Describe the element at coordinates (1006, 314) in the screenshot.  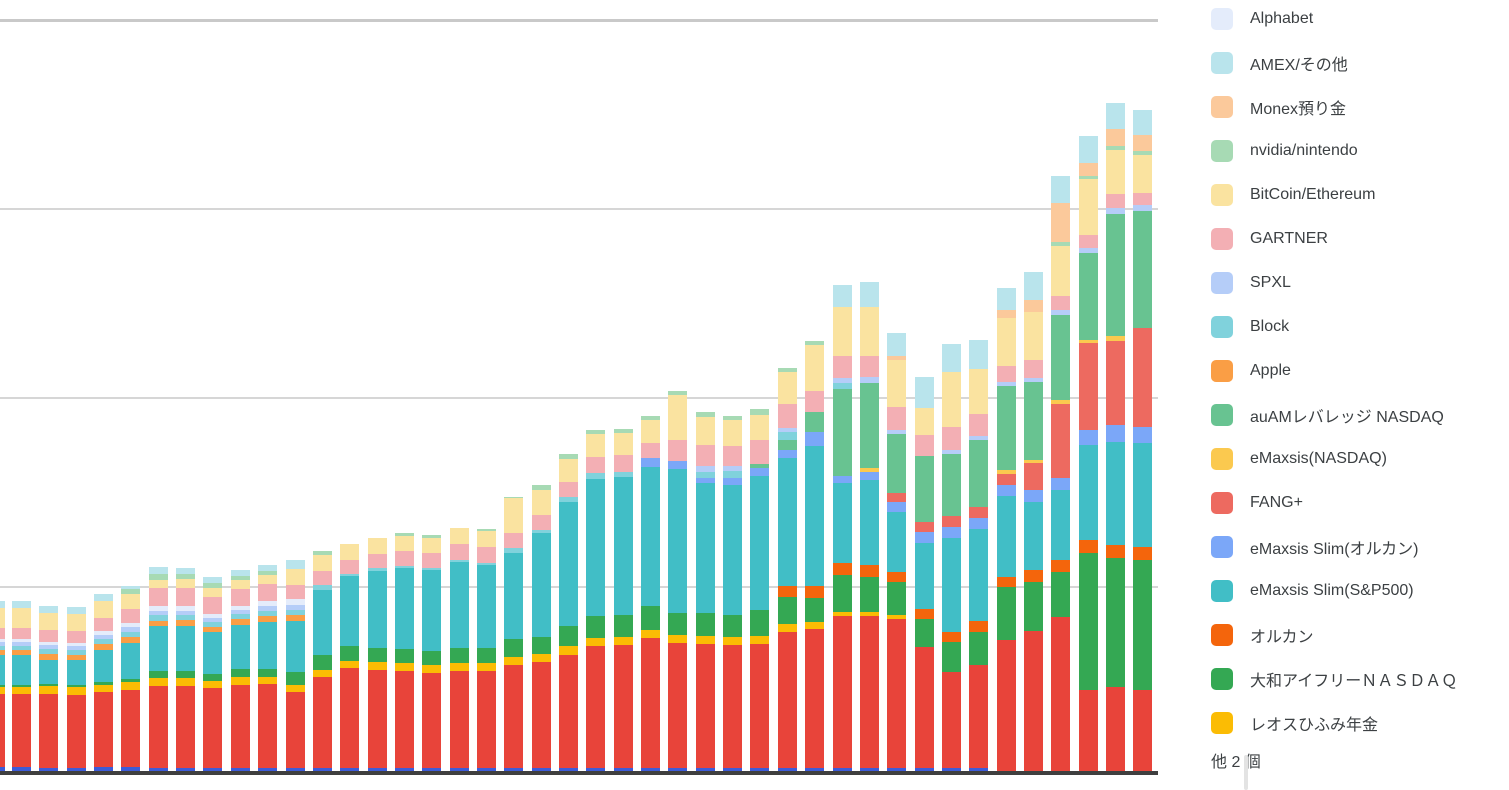
I see `segment-monex` at that location.